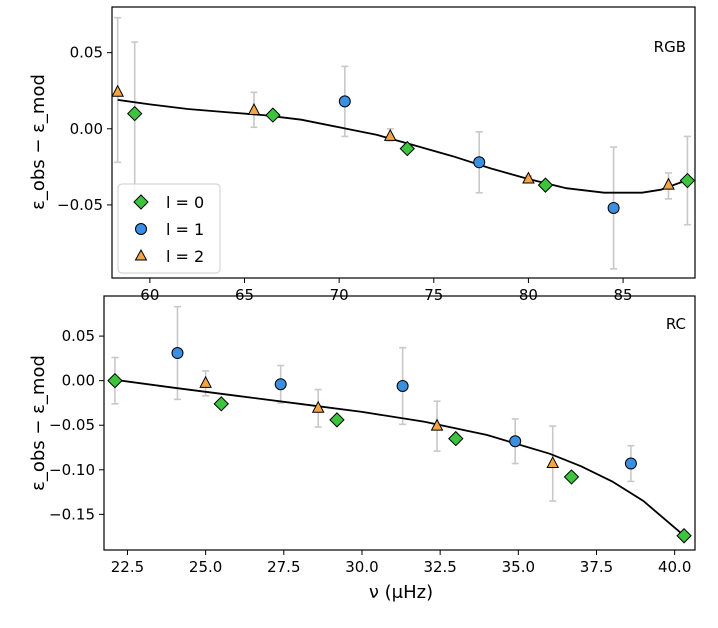  What do you see at coordinates (670, 47) in the screenshot?
I see `rgb-panel-tag: RGB` at bounding box center [670, 47].